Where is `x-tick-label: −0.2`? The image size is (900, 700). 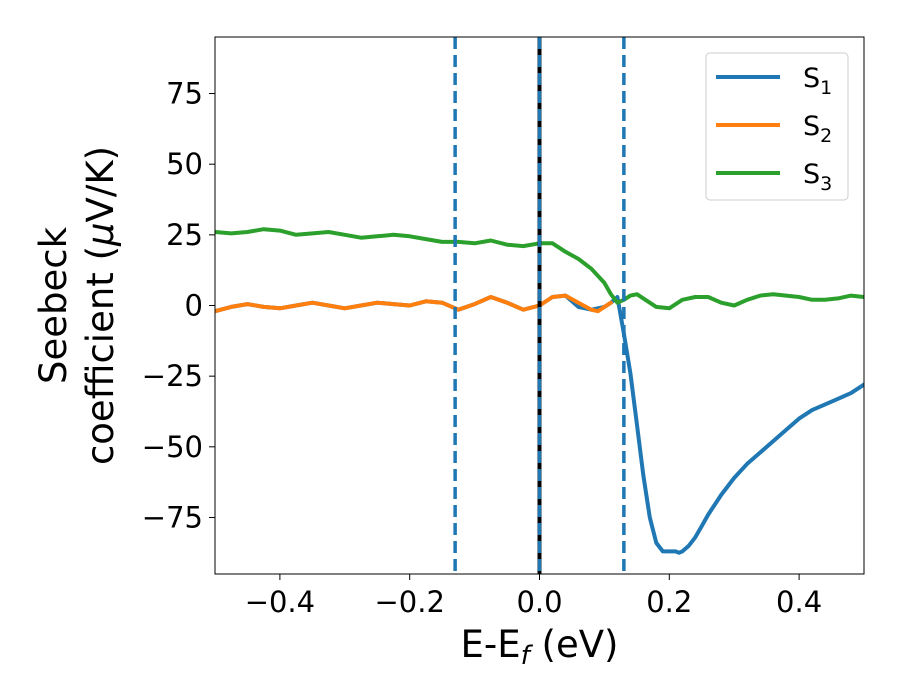 x-tick-label: −0.2 is located at coordinates (409, 602).